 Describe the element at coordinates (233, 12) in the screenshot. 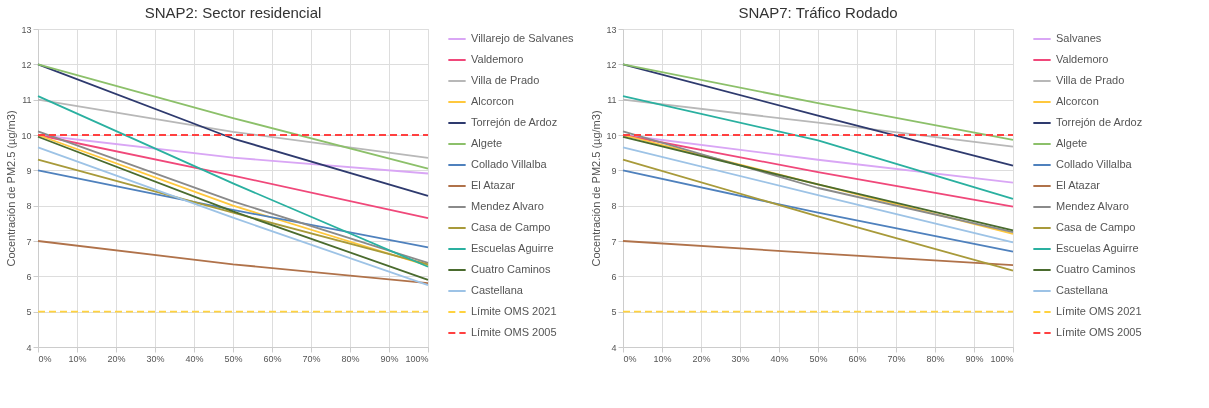

I see `chart-title: SNAP2: Sector residencial` at that location.